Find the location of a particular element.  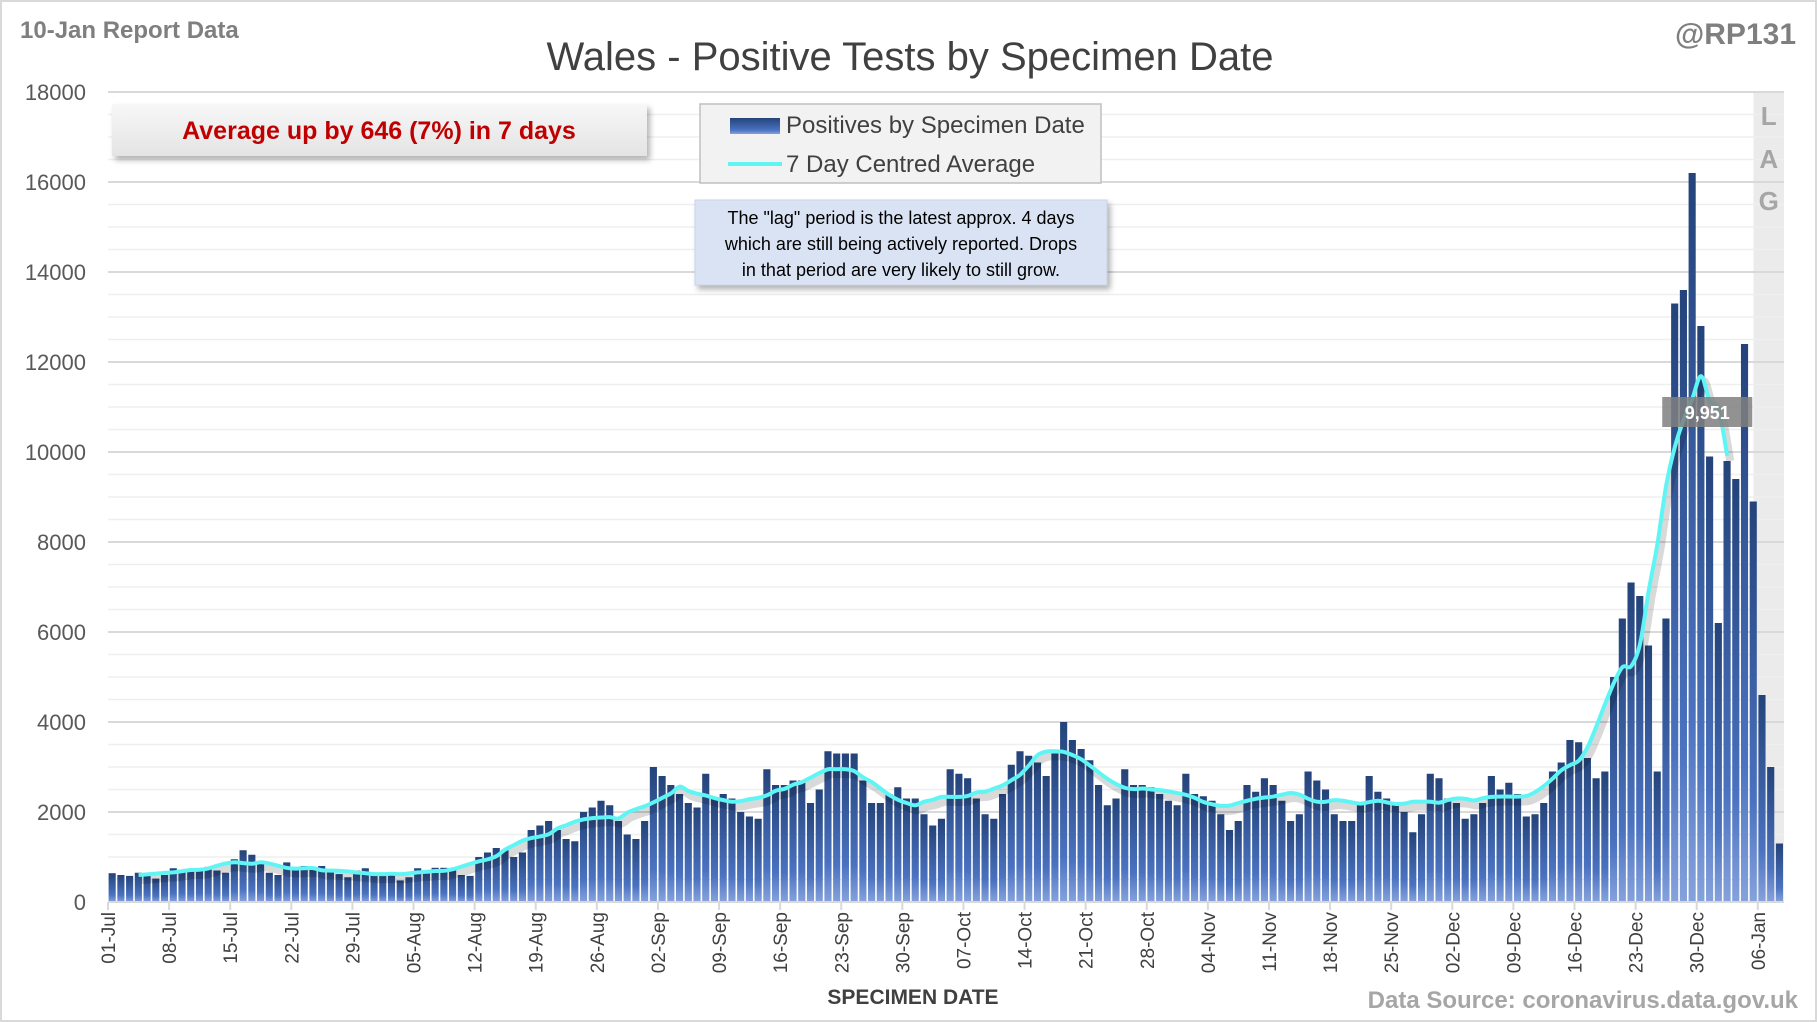

y-tick-label: 18000 is located at coordinates (55, 92).